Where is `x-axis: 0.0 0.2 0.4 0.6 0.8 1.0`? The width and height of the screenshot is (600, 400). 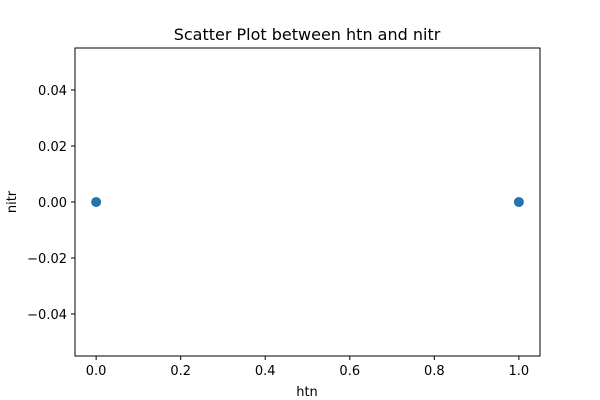 x-axis: 0.0 0.2 0.4 0.6 0.8 1.0 is located at coordinates (307, 367).